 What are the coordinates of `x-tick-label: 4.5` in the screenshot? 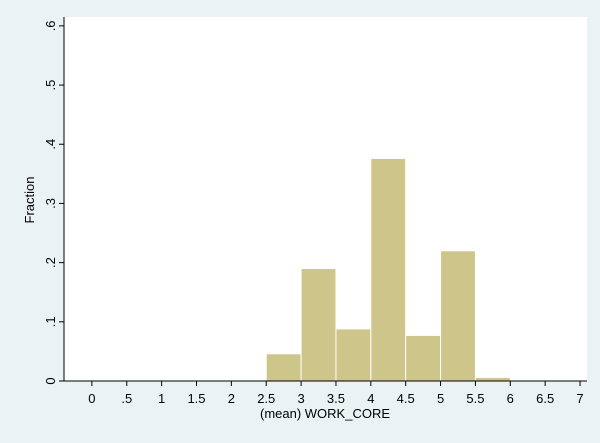 It's located at (406, 398).